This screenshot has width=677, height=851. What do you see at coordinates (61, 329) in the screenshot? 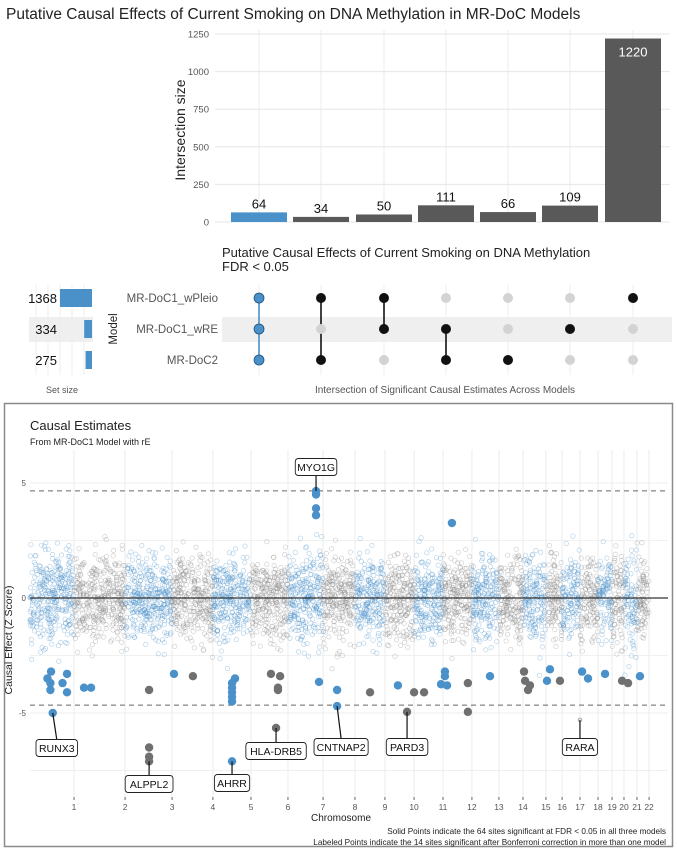
I see `row-shade` at bounding box center [61, 329].